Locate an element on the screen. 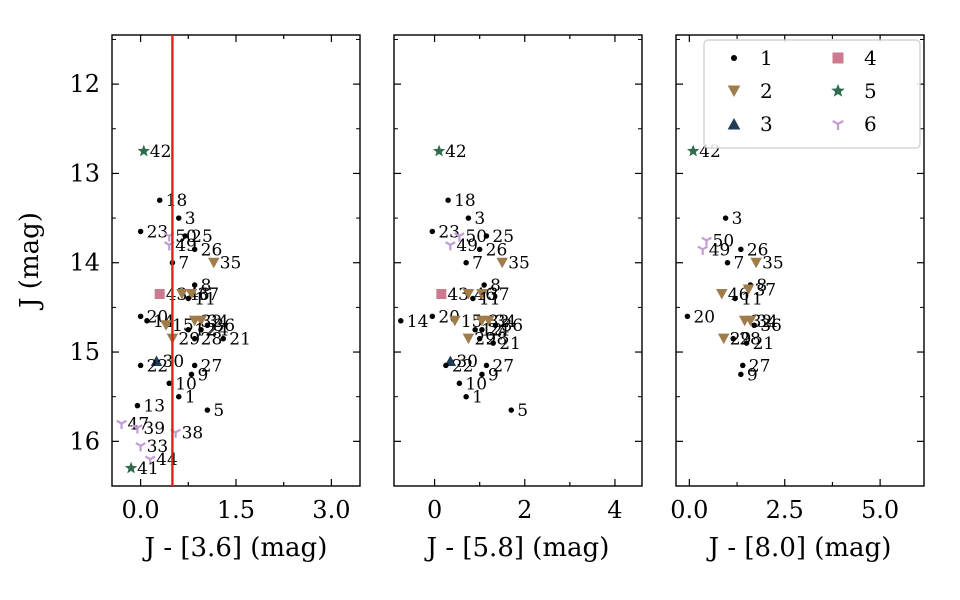  point-label-22: 22 is located at coordinates (158, 366).